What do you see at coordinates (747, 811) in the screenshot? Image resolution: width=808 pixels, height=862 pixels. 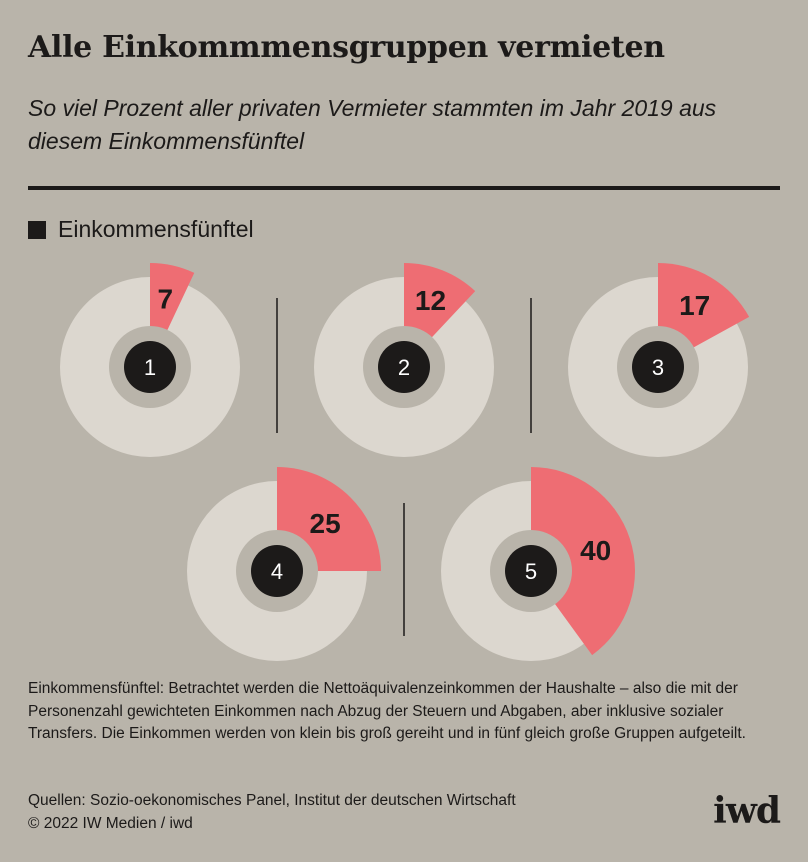 I see `iwd-logo: iwd` at bounding box center [747, 811].